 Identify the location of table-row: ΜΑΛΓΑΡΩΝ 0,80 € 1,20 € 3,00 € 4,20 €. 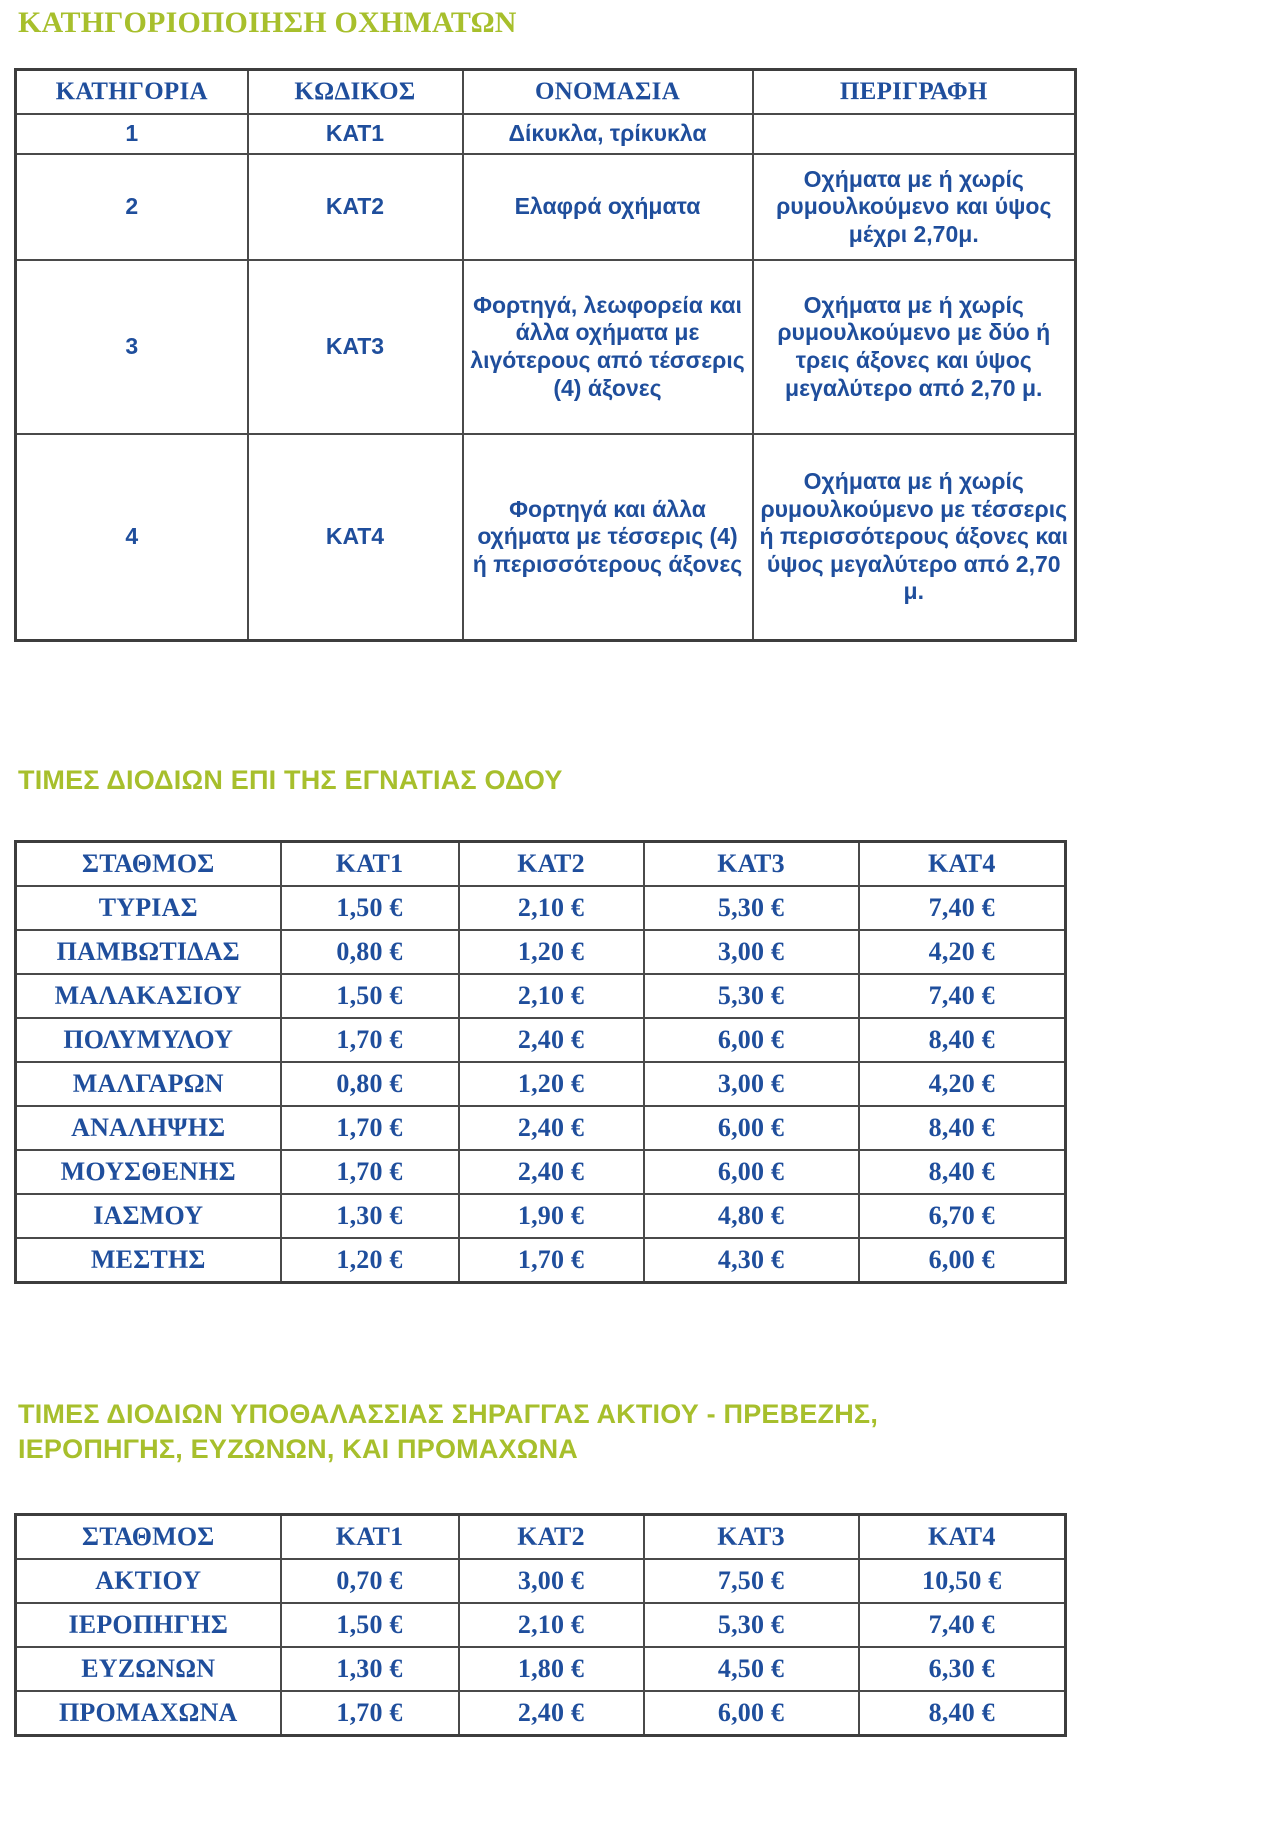
(540, 1084).